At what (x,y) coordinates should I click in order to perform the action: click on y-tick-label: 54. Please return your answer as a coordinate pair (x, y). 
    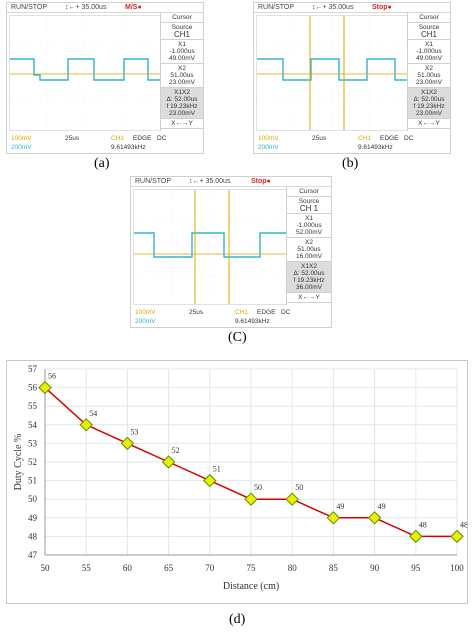
    Looking at the image, I should click on (33, 425).